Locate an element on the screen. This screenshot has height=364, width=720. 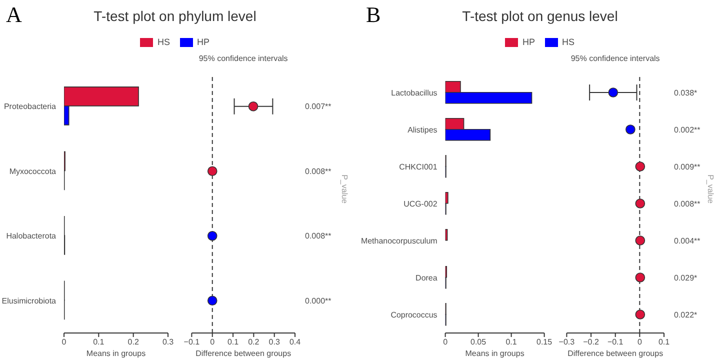
y-tick-label: Myxococcota is located at coordinates (33, 171).